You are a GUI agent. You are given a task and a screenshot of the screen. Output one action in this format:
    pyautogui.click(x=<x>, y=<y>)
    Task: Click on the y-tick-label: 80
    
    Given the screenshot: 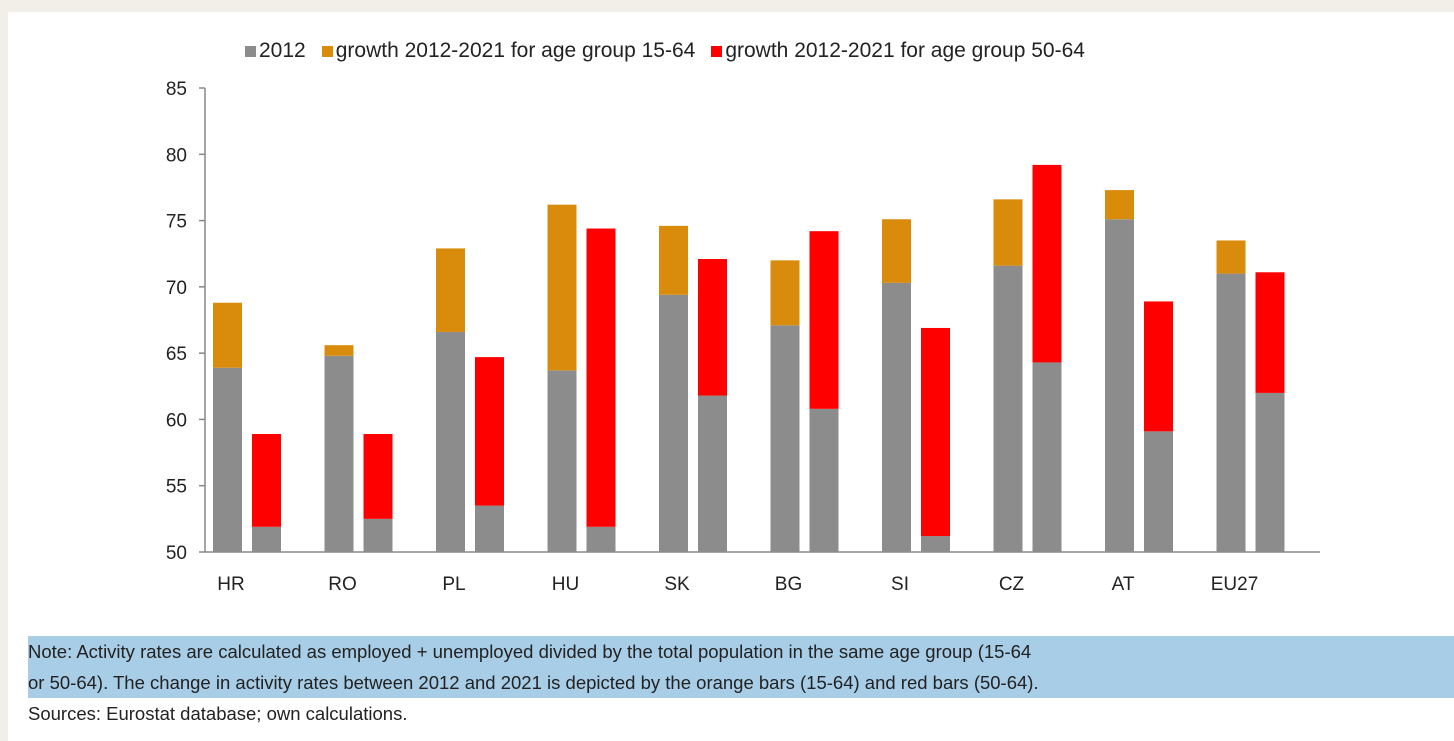 What is the action you would take?
    pyautogui.click(x=176, y=155)
    